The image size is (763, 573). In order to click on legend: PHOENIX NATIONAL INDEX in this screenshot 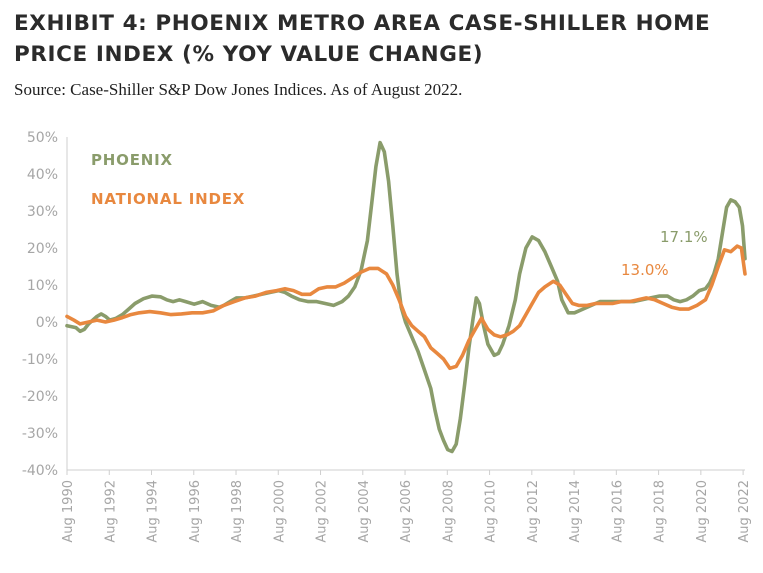, I will do `click(168, 179)`.